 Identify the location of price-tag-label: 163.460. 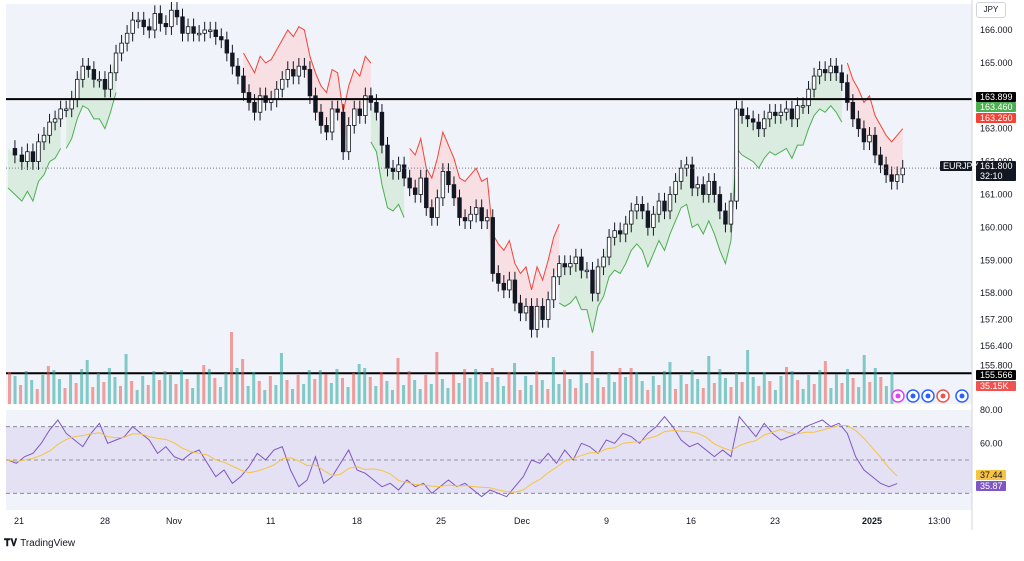
(996, 107).